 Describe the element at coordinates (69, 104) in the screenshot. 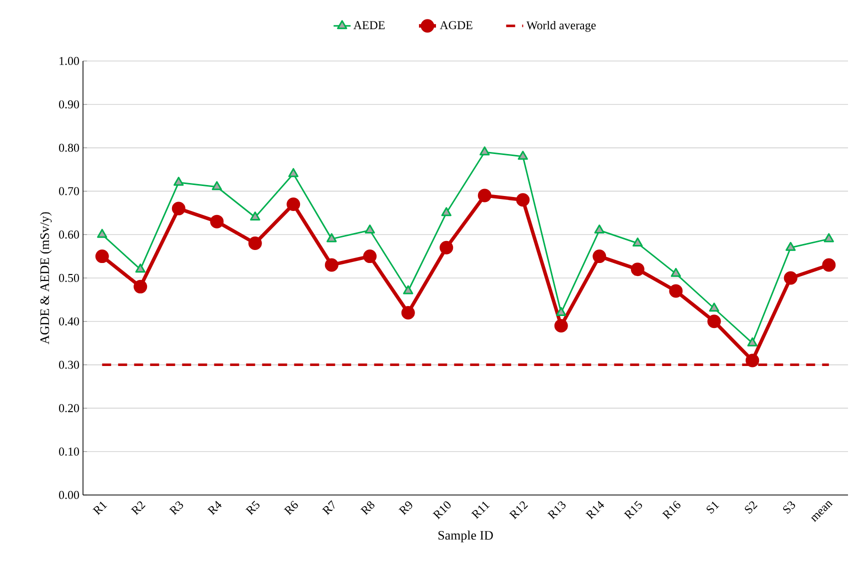

I see `y-tick-label: 0.90` at that location.